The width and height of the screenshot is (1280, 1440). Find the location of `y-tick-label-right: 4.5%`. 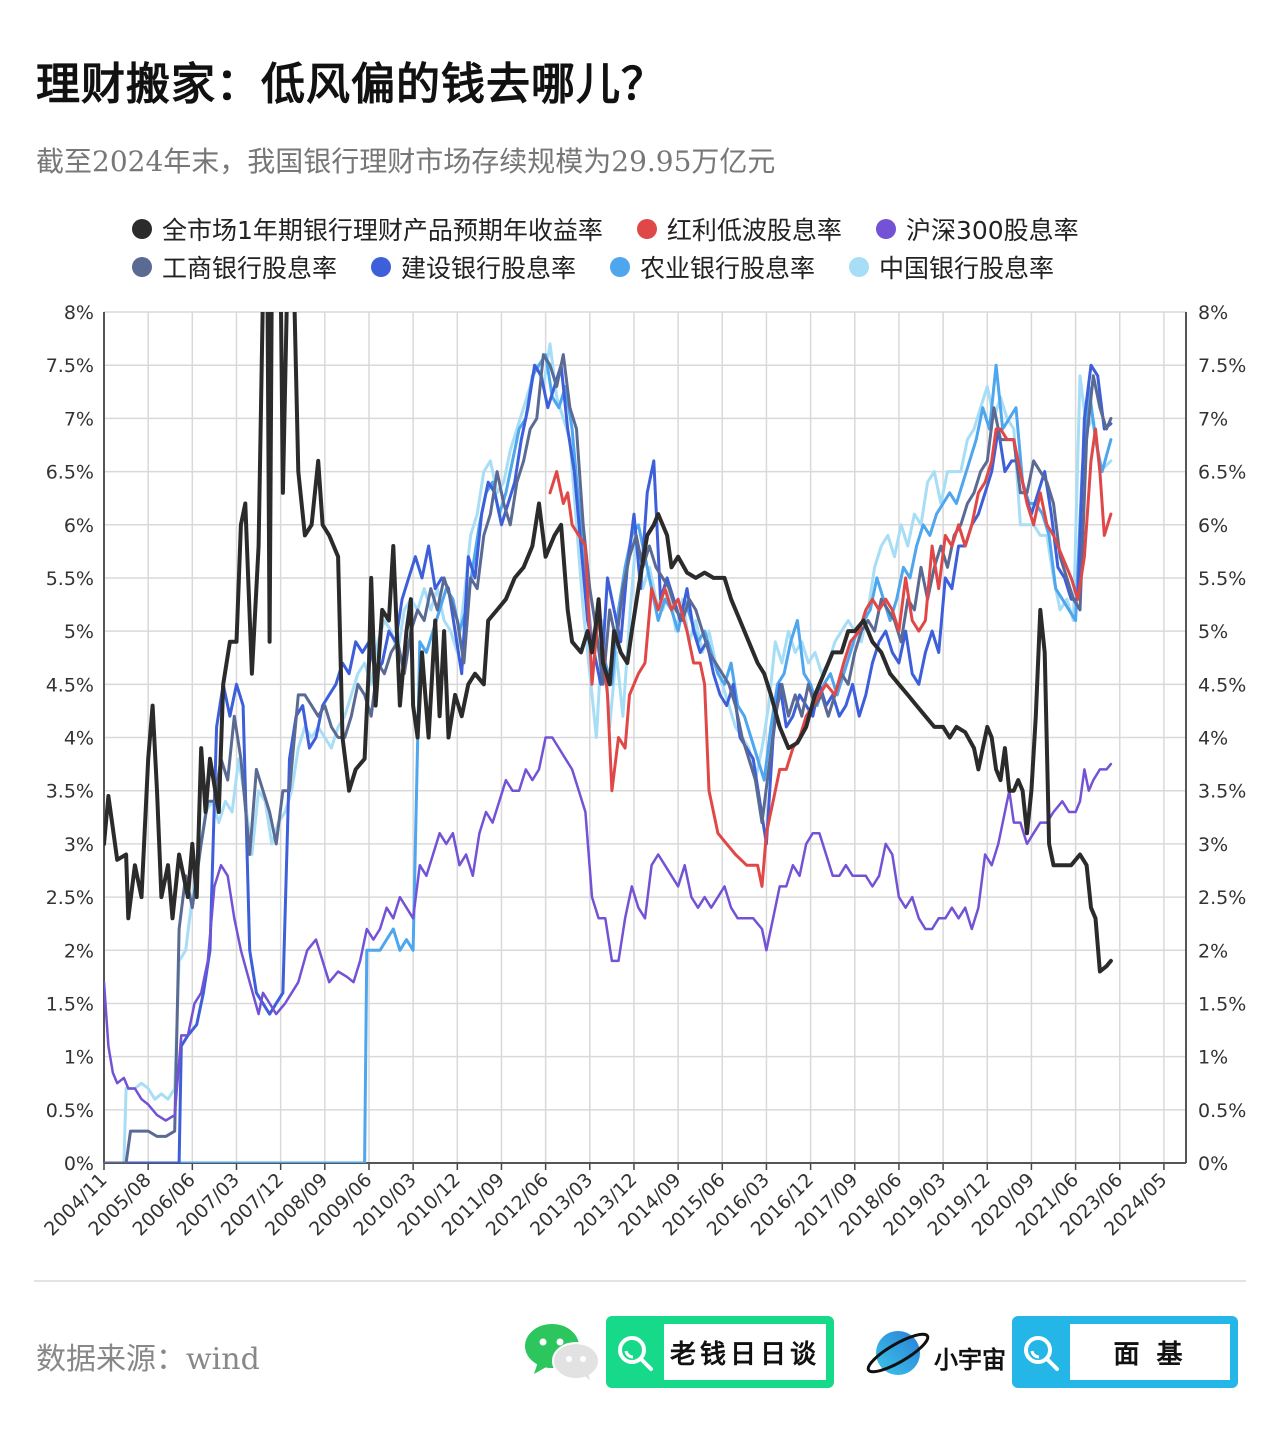

y-tick-label-right: 4.5% is located at coordinates (1222, 685).